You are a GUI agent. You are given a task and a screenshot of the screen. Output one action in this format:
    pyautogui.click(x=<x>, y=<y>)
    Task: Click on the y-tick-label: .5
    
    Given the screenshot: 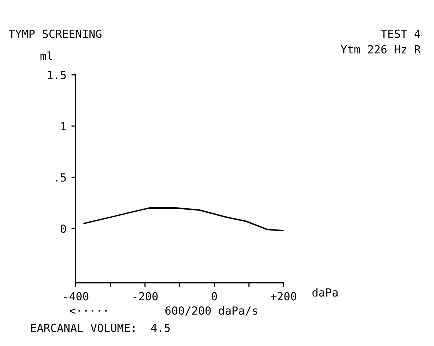 What is the action you would take?
    pyautogui.click(x=61, y=178)
    